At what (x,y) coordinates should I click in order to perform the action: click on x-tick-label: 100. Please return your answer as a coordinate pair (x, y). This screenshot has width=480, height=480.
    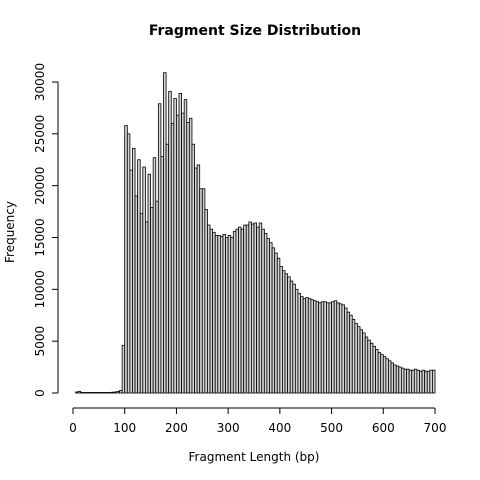
    Looking at the image, I should click on (124, 428).